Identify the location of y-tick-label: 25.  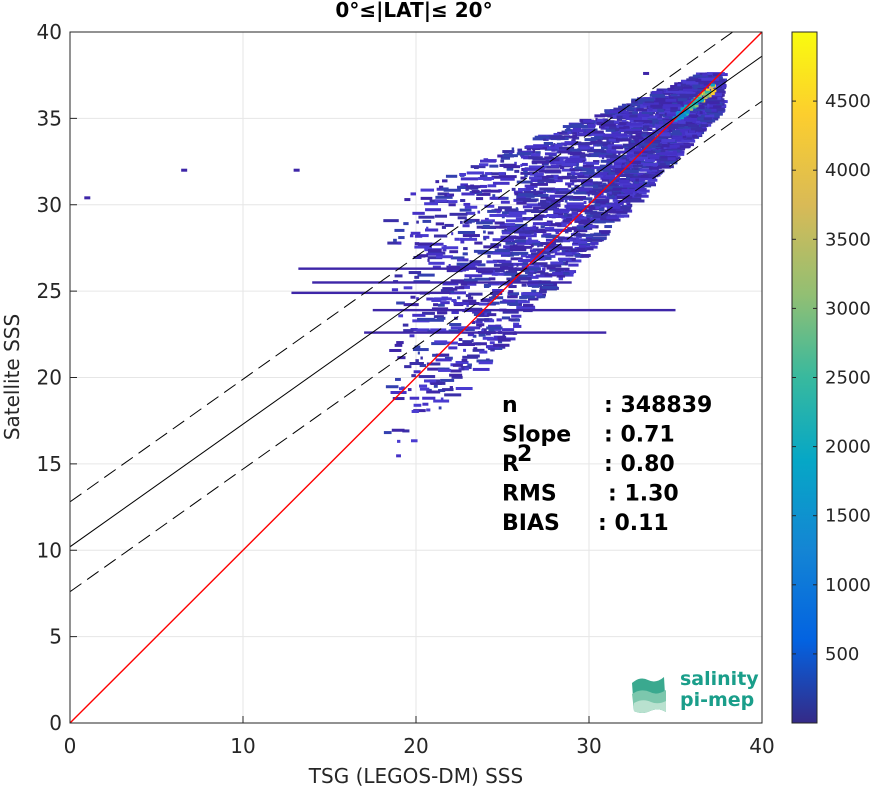
(49, 291).